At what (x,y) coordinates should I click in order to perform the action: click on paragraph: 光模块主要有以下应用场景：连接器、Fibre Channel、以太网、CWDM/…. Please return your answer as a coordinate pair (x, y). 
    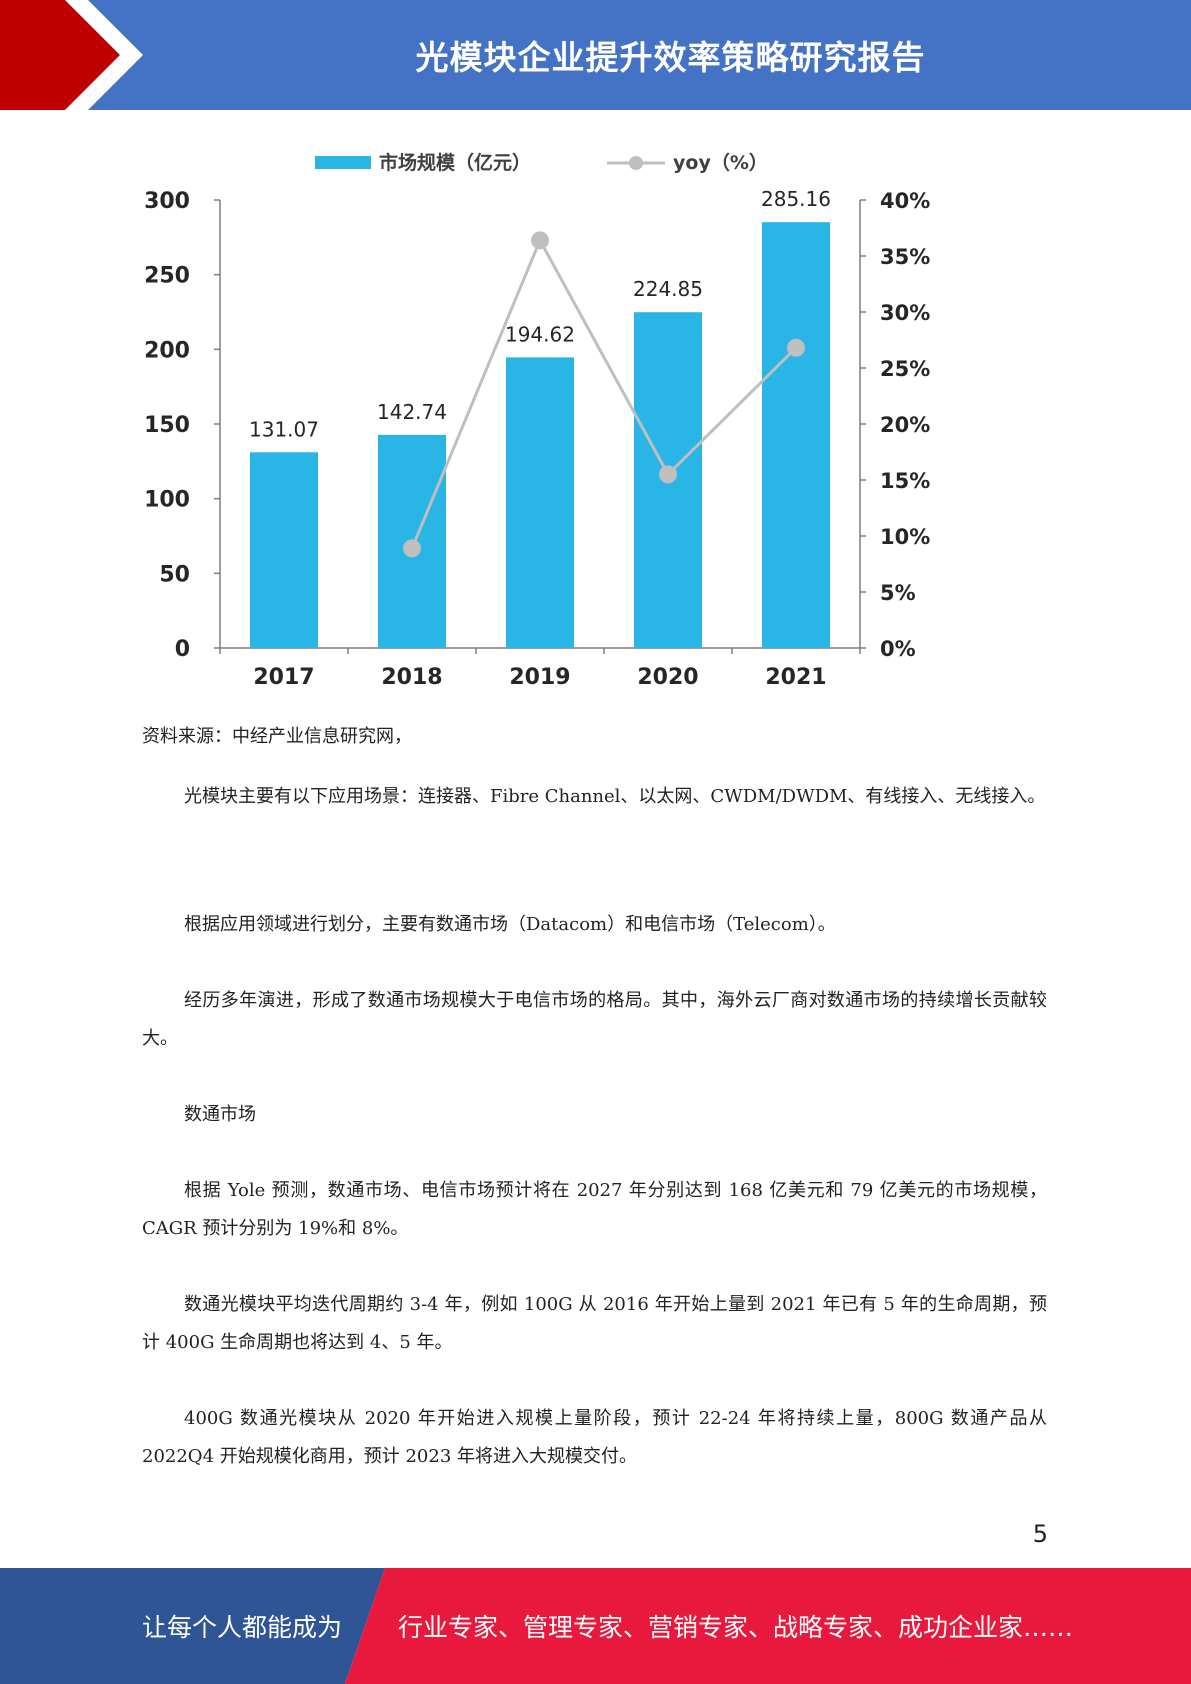
    Looking at the image, I should click on (615, 796).